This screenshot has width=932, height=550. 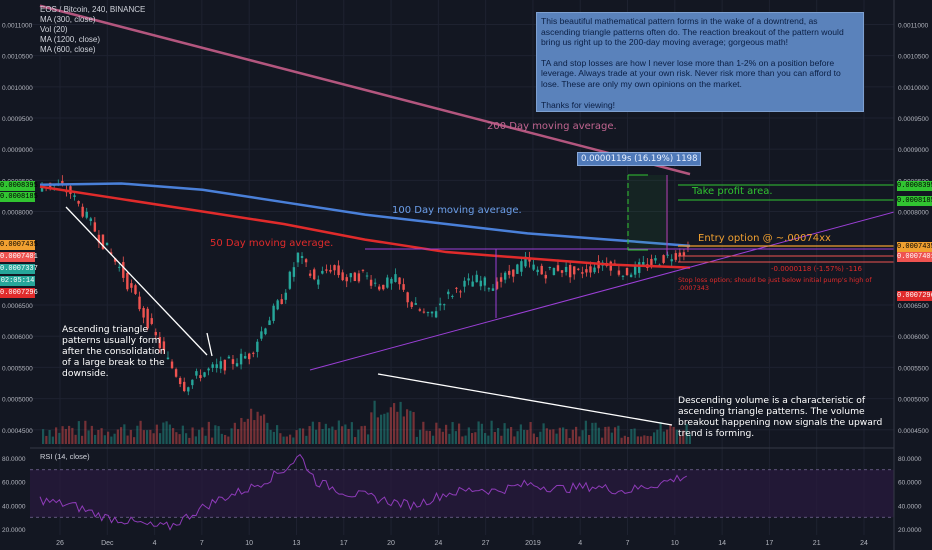 What do you see at coordinates (913, 213) in the screenshot?
I see `y-tick-label: 0.0008000` at bounding box center [913, 213].